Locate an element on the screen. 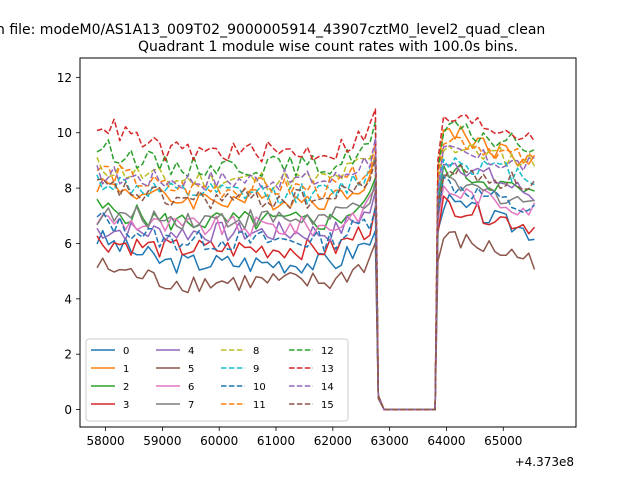 The image size is (640, 480). y-tick-label: 6 is located at coordinates (68, 244).